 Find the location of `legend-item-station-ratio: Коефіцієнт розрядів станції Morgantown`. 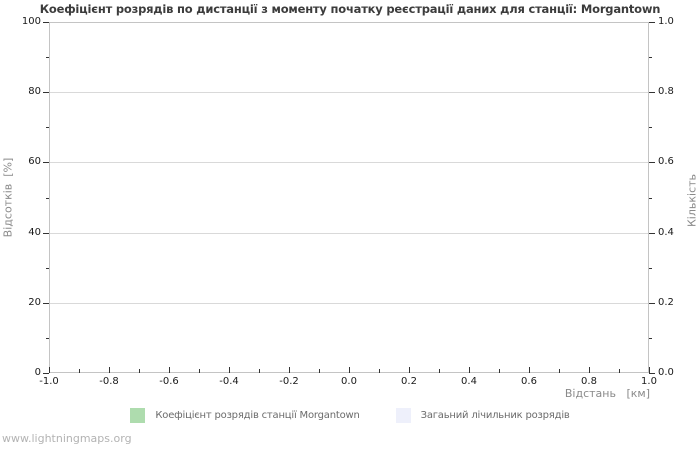

legend-item-station-ratio: Коефіцієнт розрядів станції Morgantown is located at coordinates (245, 415).